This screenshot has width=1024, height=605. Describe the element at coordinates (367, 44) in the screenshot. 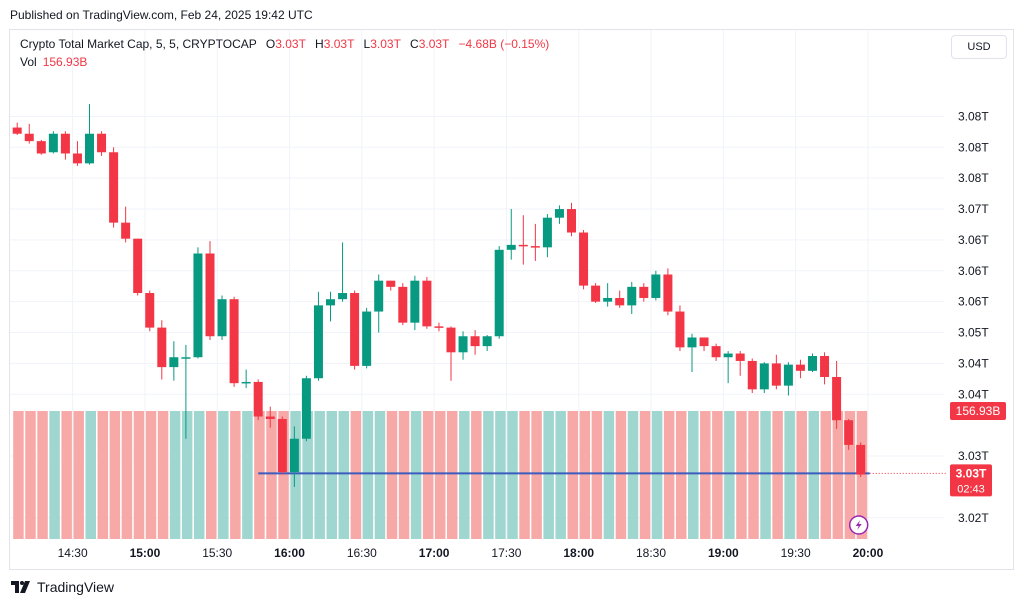

I see `low-label: L` at that location.